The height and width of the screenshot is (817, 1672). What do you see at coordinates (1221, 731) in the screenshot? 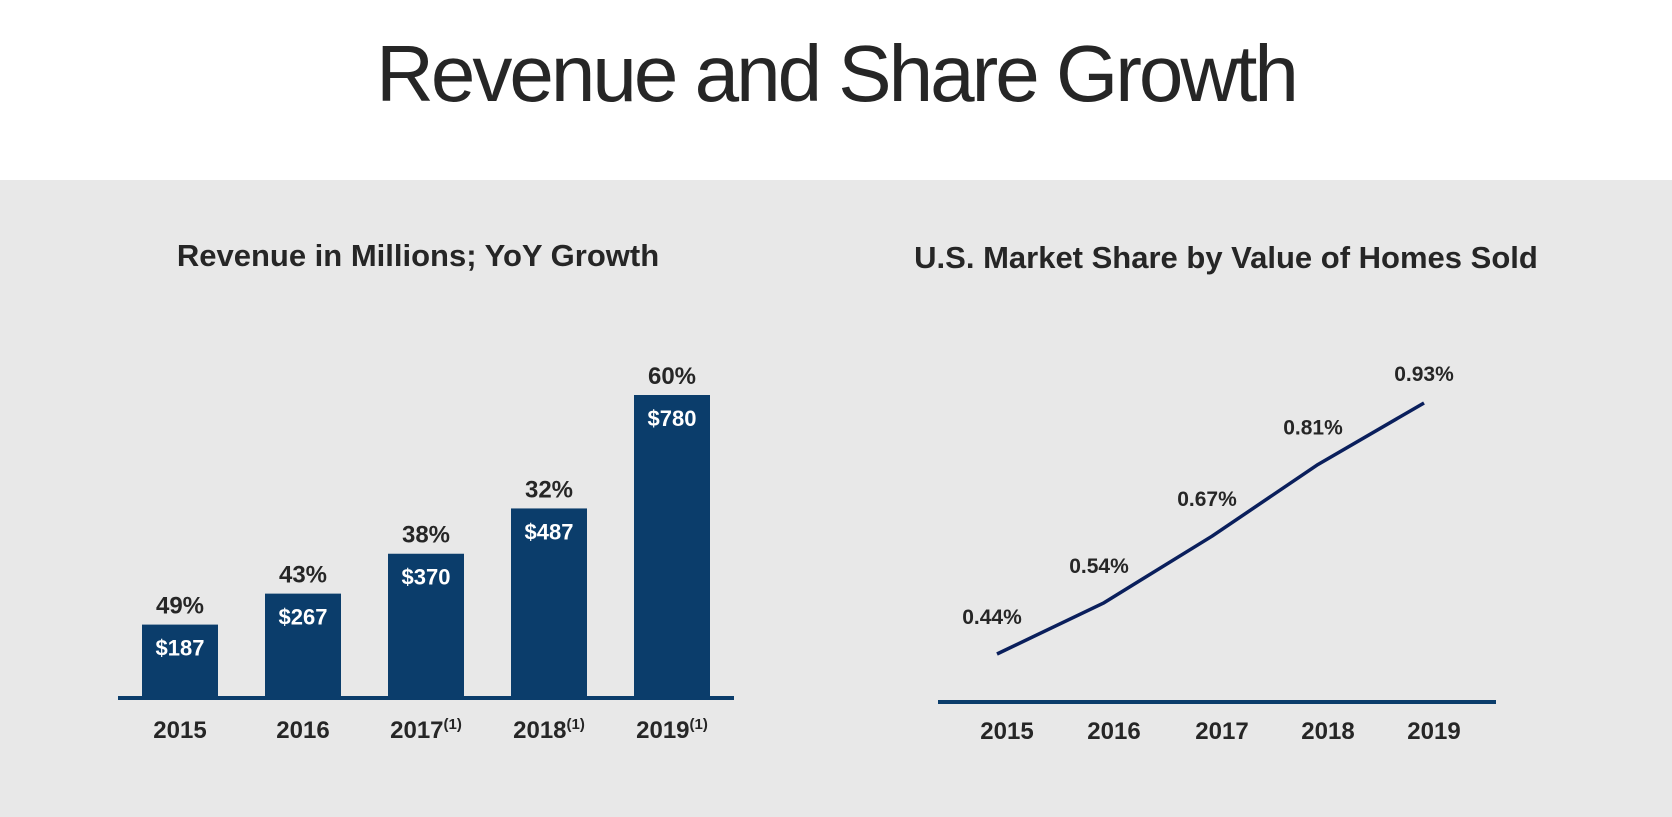
I see `x-tick-label: 2017` at bounding box center [1221, 731].